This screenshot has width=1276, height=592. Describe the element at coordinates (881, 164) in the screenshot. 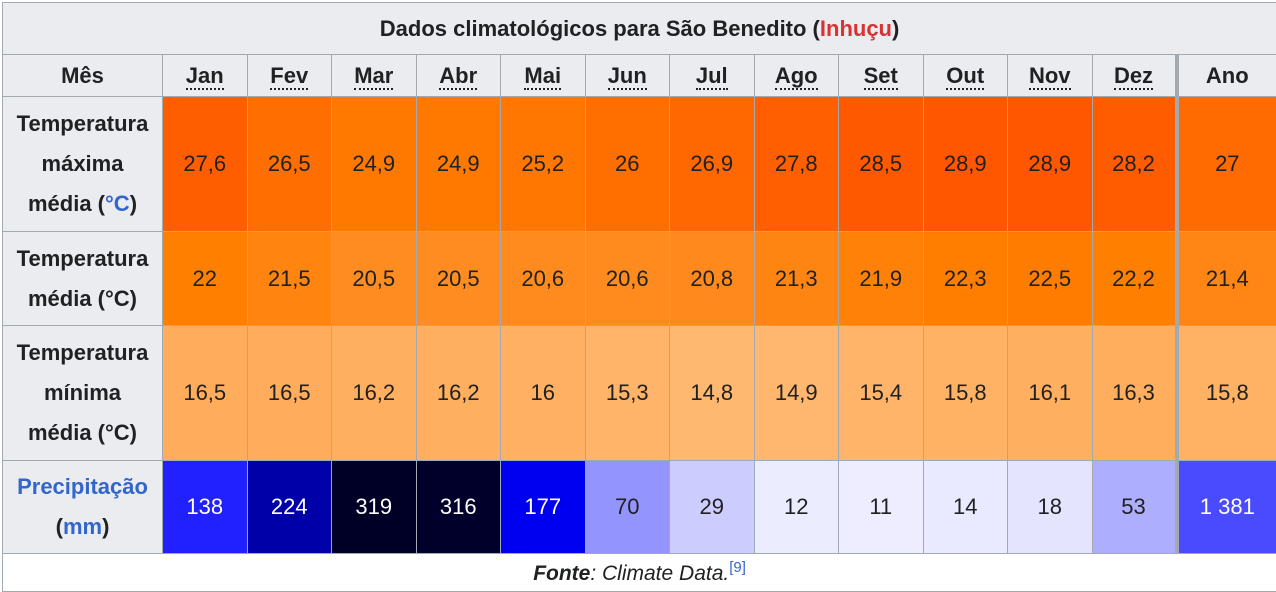

I see `value-cell: 28,5` at that location.